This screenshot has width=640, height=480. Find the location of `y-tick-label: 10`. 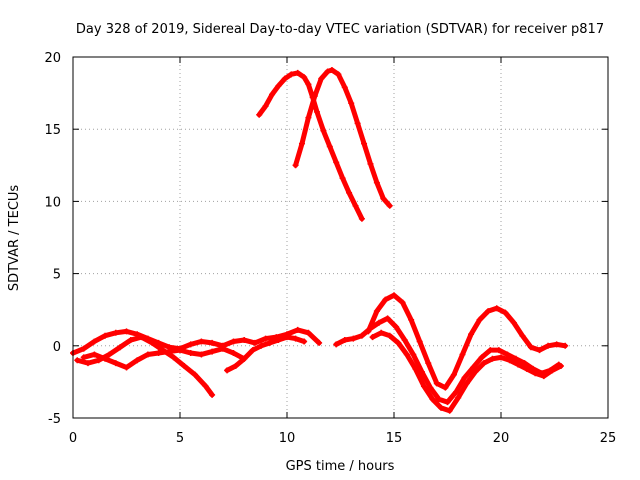

y-tick-label: 10 is located at coordinates (52, 202).